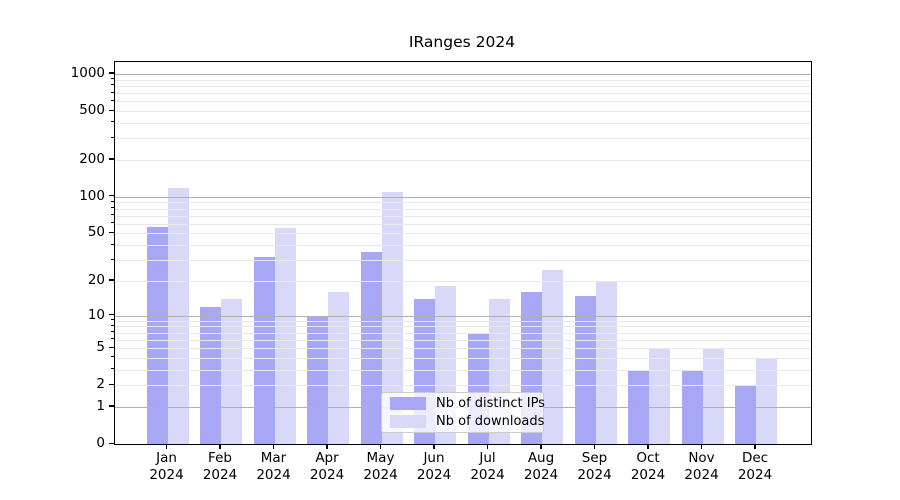 This screenshot has height=500, width=900. What do you see at coordinates (317, 379) in the screenshot?
I see `bar-distinct-ips-apr` at bounding box center [317, 379].